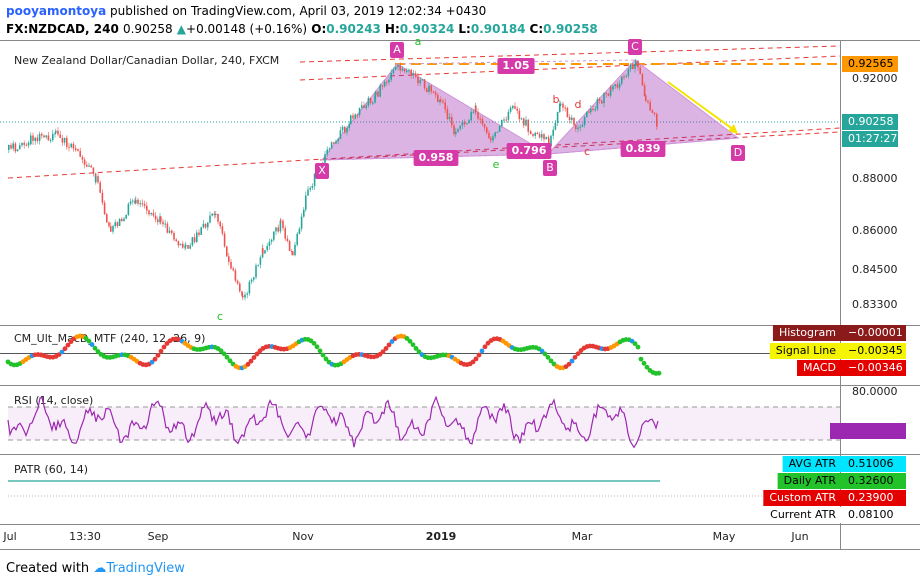  Describe the element at coordinates (333, 354) in the screenshot. I see `macd-line` at that location.